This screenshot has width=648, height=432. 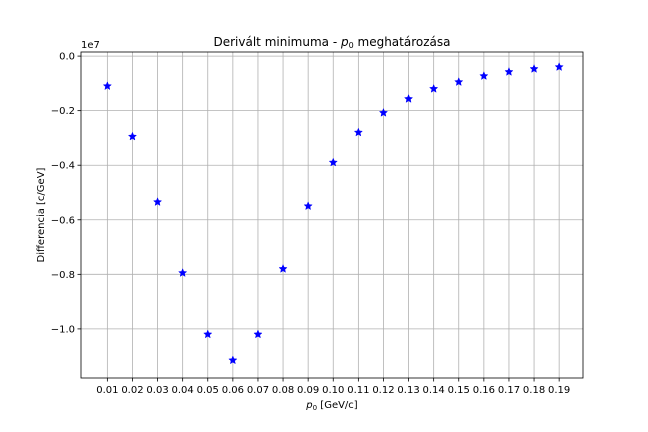 I want to click on y-tick-label: −0.4, so click(x=63, y=166).